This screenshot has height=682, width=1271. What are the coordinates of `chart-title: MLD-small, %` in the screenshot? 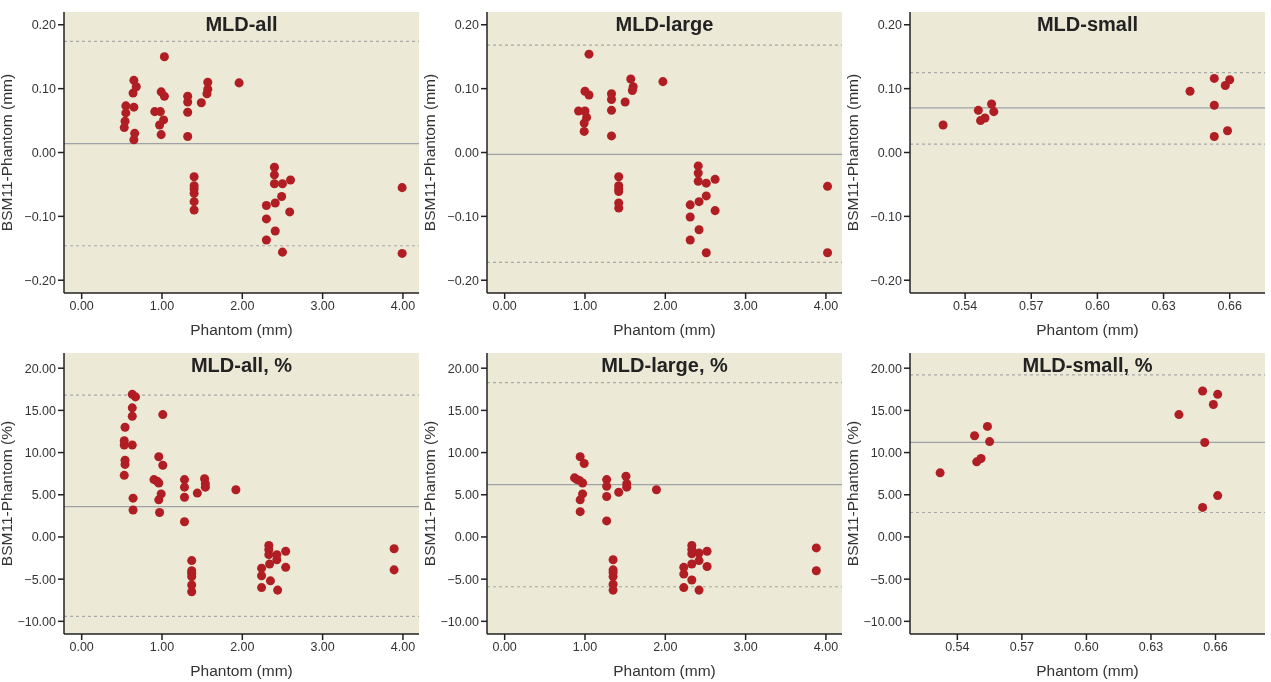 It's located at (1087, 365).